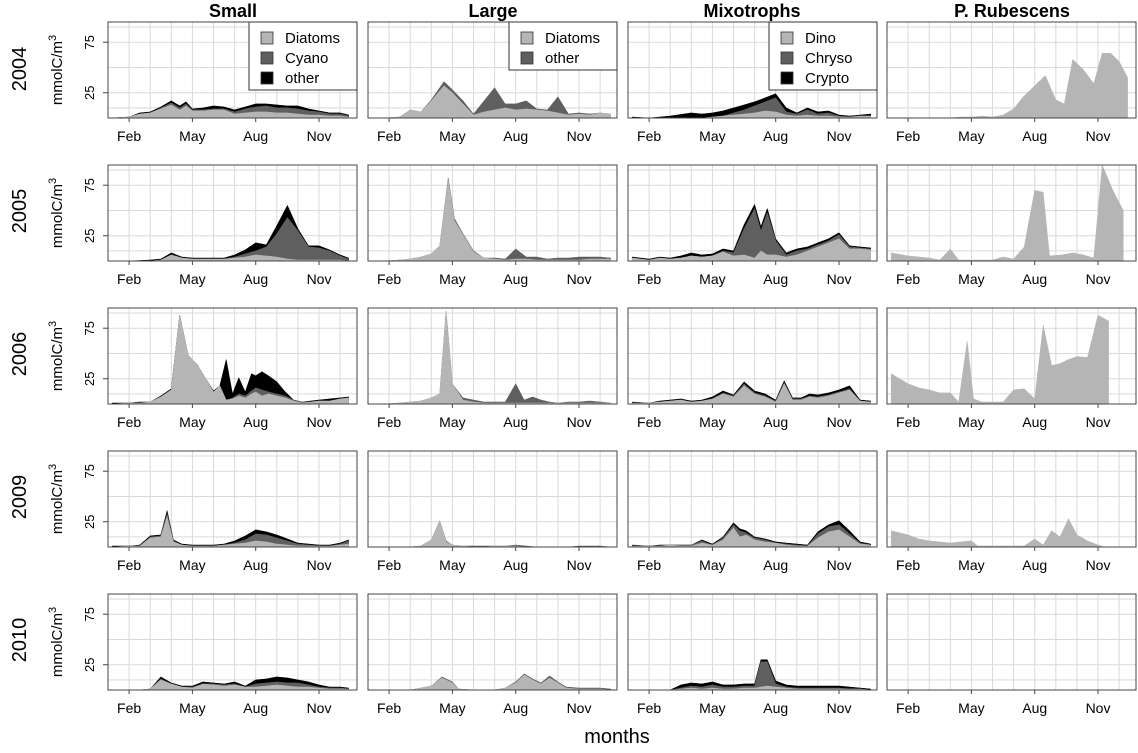  Describe the element at coordinates (639, 11) in the screenshot. I see `column-titles: Small Large Mixotrophs P. Rubescens` at that location.